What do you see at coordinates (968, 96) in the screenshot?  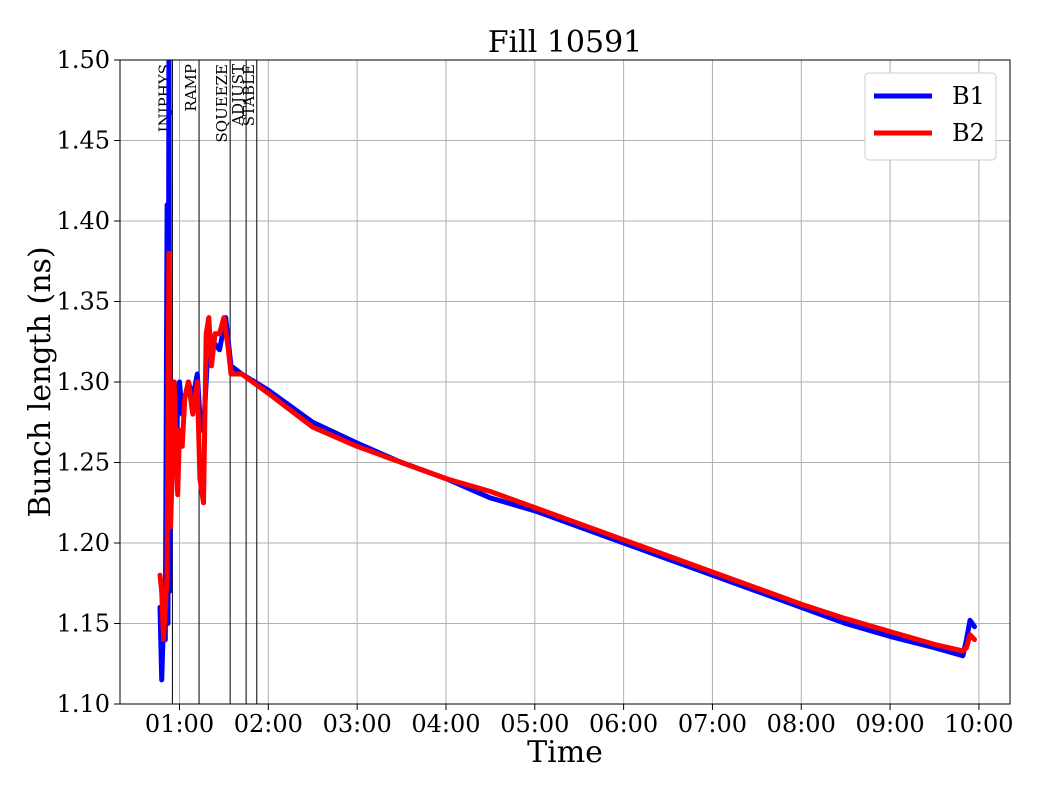 I see `legend-label: B1` at bounding box center [968, 96].